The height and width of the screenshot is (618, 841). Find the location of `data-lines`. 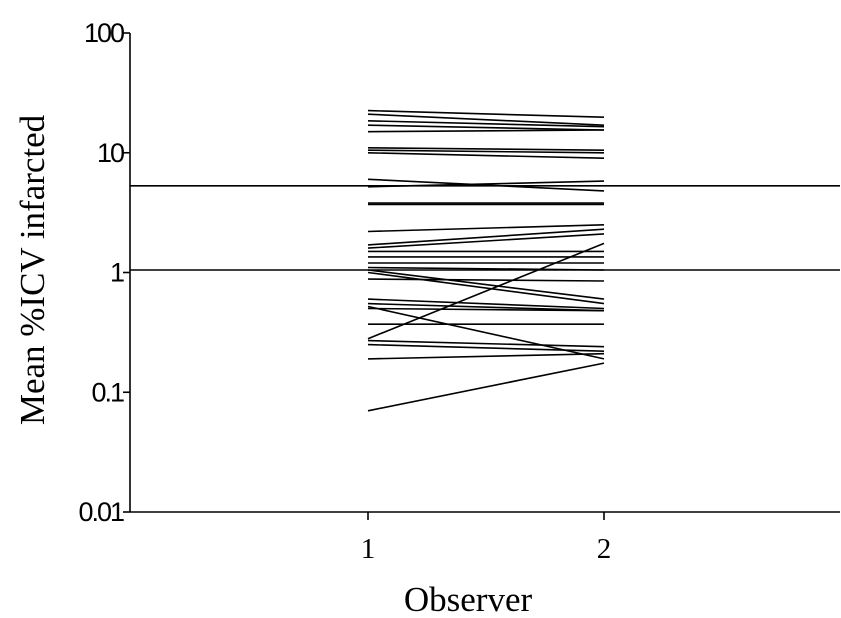

data-lines is located at coordinates (486, 260).